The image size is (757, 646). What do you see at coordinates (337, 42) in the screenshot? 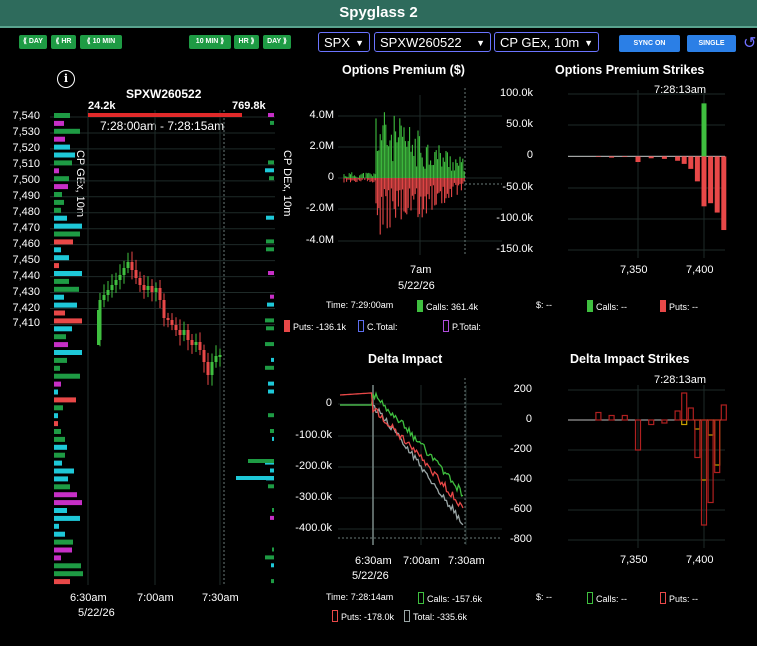
I see `symbol-value: SPX` at bounding box center [337, 42].